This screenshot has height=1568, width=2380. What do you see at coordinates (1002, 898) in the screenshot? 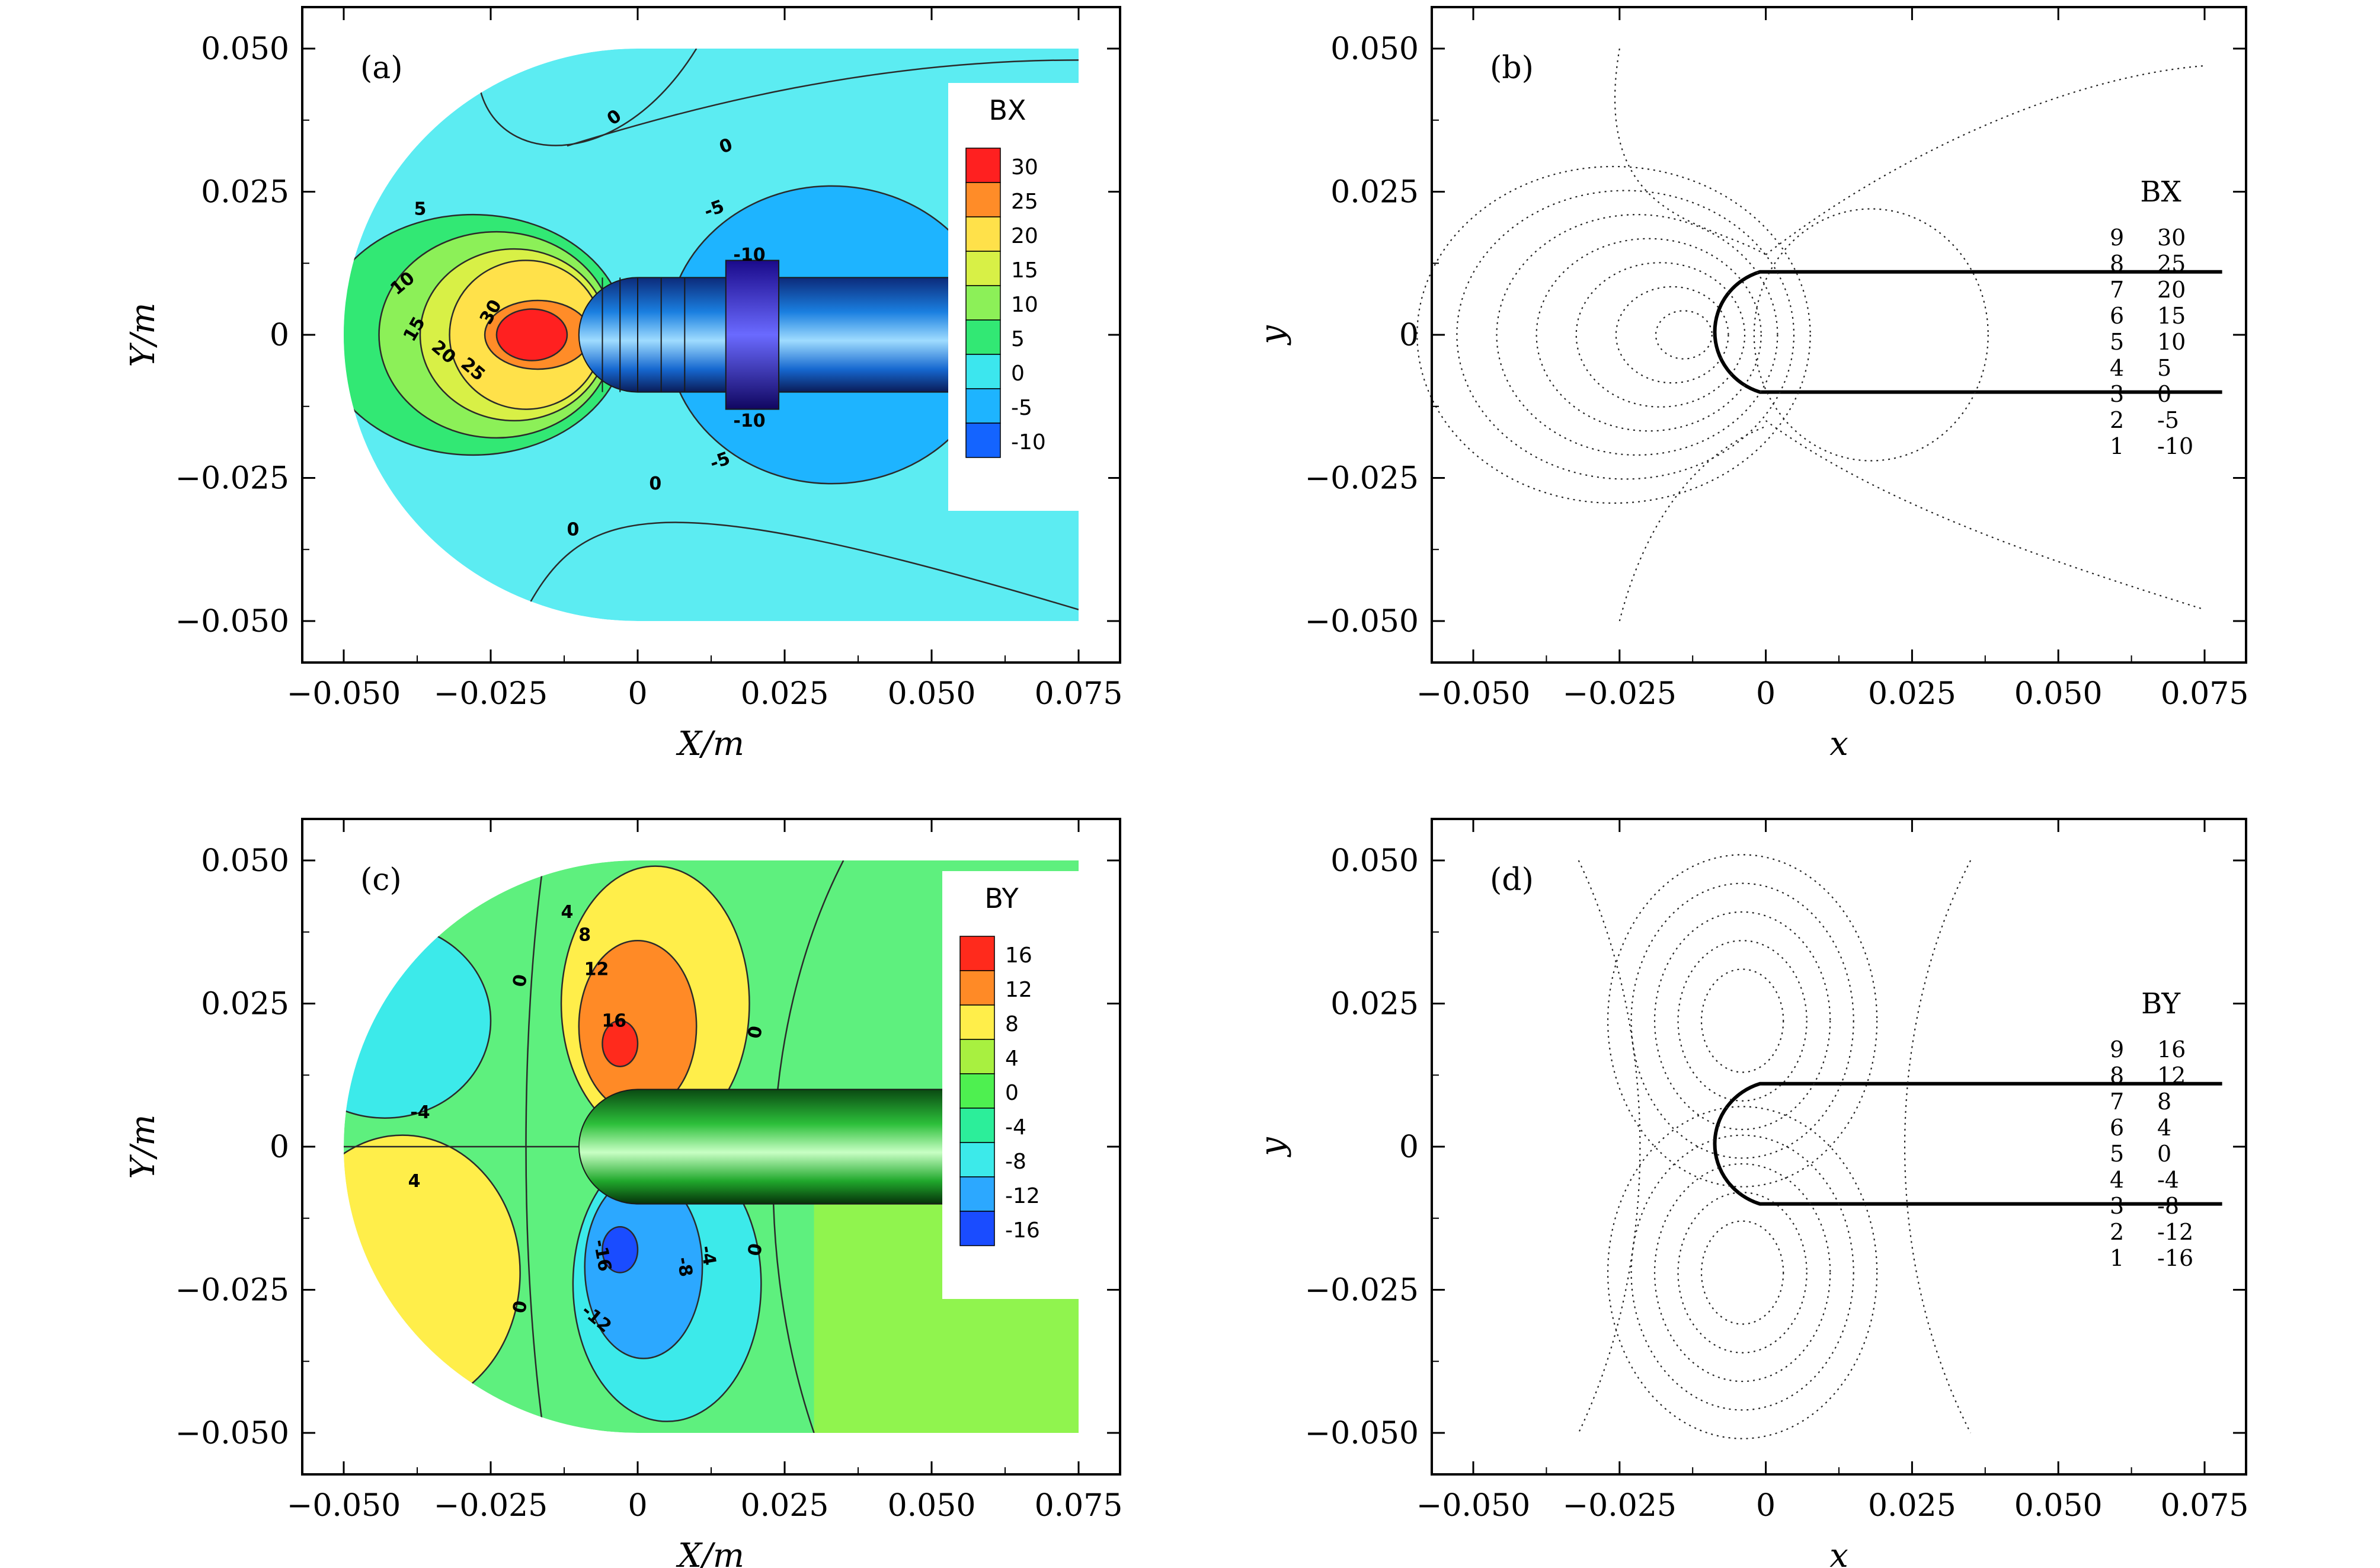
I see `colorbar-title: BY` at bounding box center [1002, 898].